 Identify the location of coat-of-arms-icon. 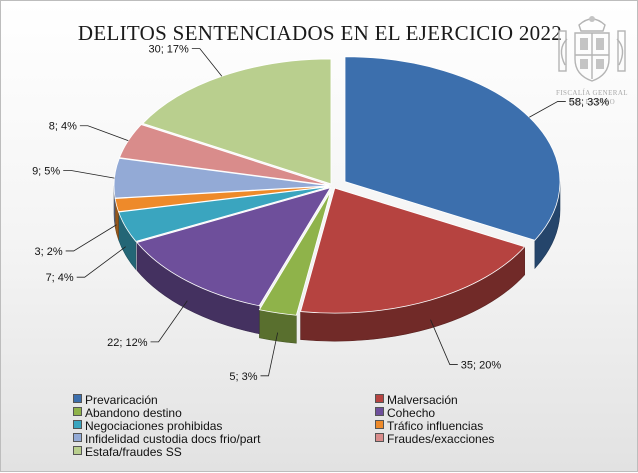
(592, 49).